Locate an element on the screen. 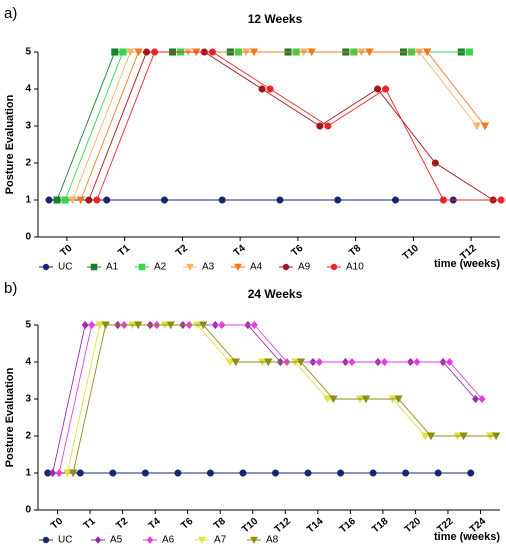  legend-label: UC is located at coordinates (65, 267).